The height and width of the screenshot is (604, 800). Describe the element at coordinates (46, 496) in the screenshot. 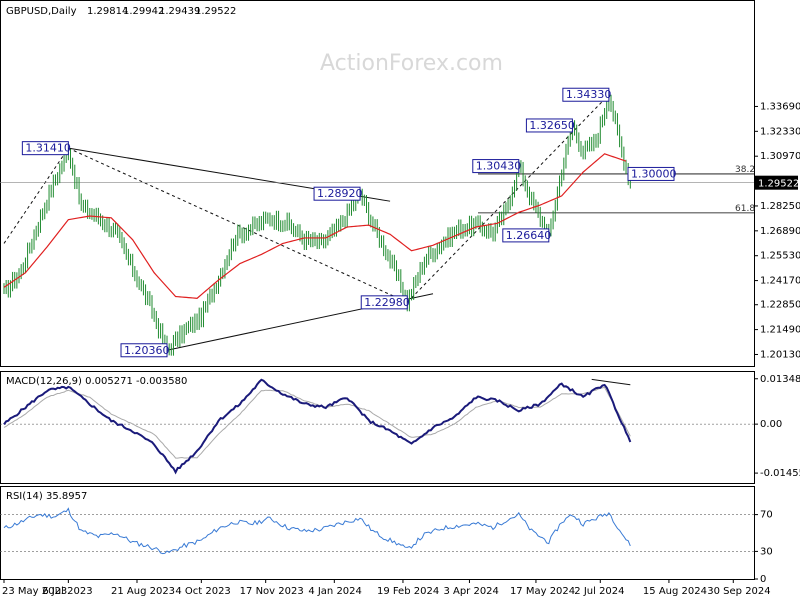

I see `rsi-title: RSI(14) 35.8957` at that location.